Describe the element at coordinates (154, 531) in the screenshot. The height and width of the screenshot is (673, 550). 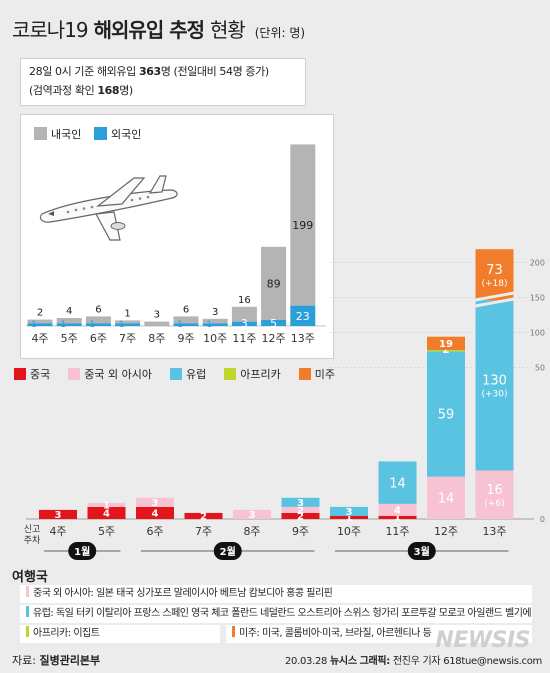
I see `x-tick-label: 6주` at that location.